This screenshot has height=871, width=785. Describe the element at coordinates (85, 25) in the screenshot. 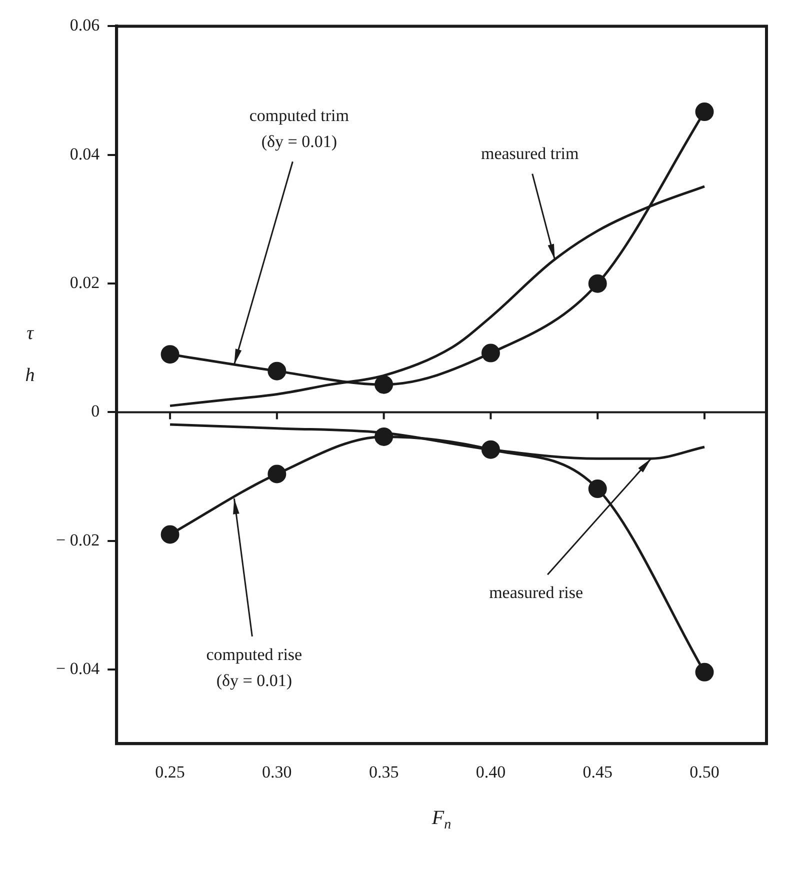

I see `y-tick-label: 0.06` at that location.